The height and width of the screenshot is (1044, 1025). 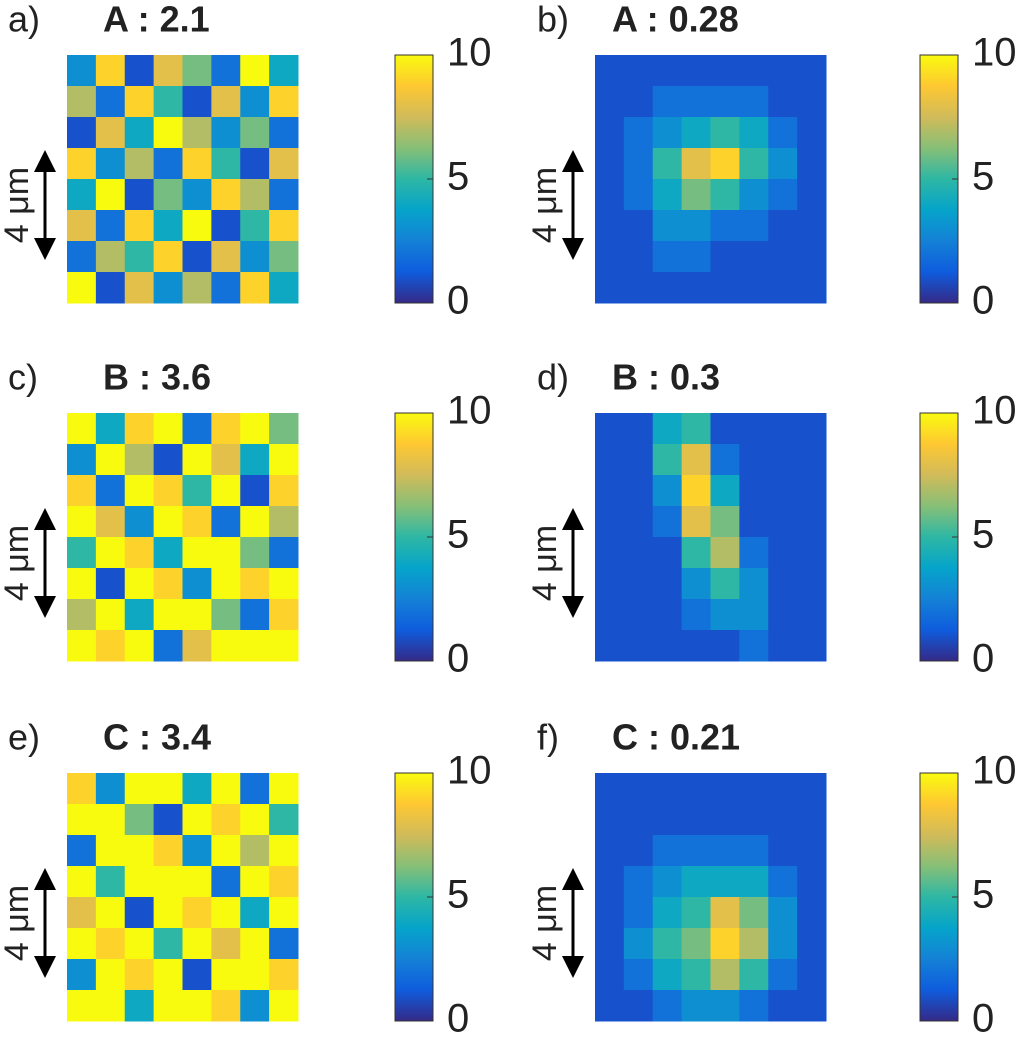 What do you see at coordinates (666, 377) in the screenshot?
I see `panel-title: B : 0.3` at bounding box center [666, 377].